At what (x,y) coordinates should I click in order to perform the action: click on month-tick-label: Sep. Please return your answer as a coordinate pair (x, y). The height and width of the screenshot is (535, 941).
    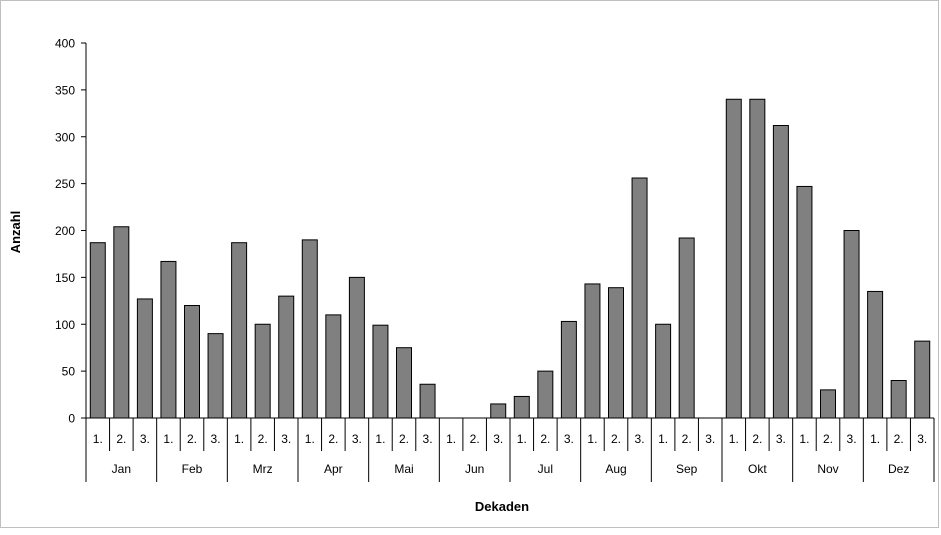
    Looking at the image, I should click on (687, 469).